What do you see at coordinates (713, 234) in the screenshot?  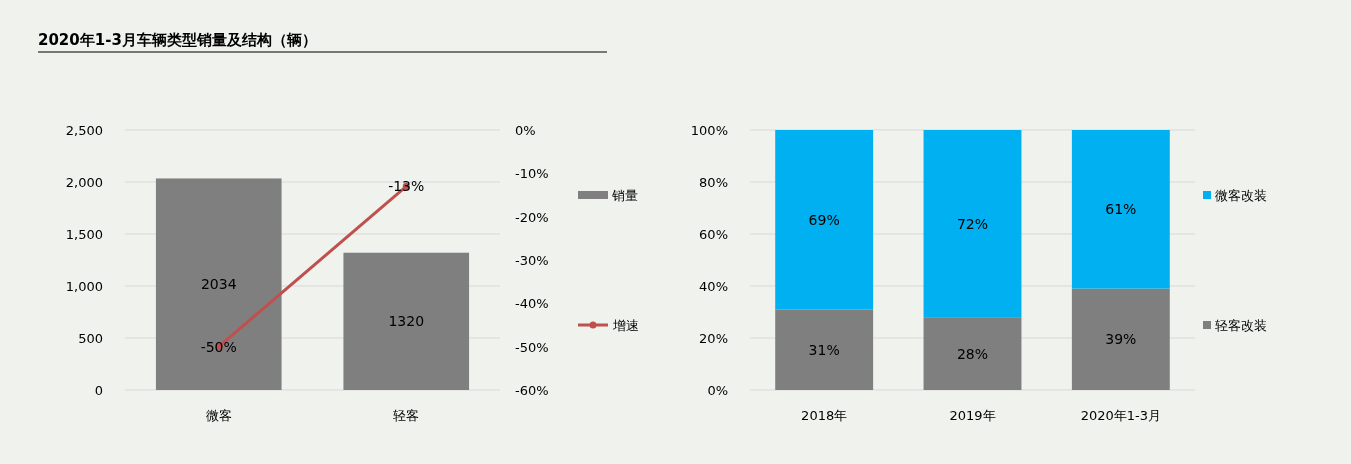 I see `y-tick-label: 60%` at bounding box center [713, 234].